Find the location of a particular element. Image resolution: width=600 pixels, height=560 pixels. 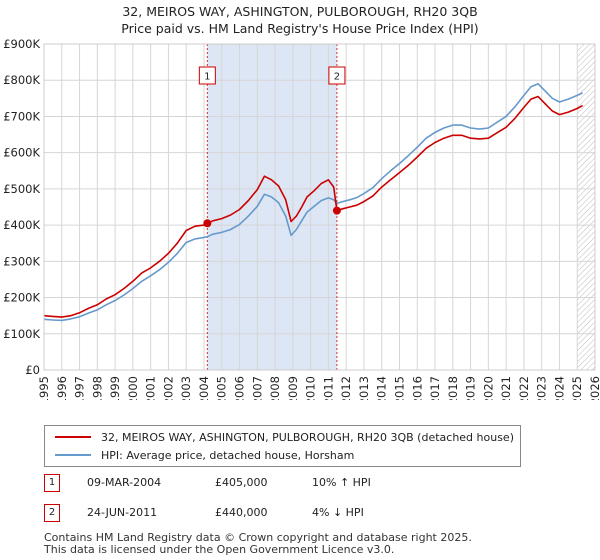

y-tick-label: £300K is located at coordinates (21, 261).